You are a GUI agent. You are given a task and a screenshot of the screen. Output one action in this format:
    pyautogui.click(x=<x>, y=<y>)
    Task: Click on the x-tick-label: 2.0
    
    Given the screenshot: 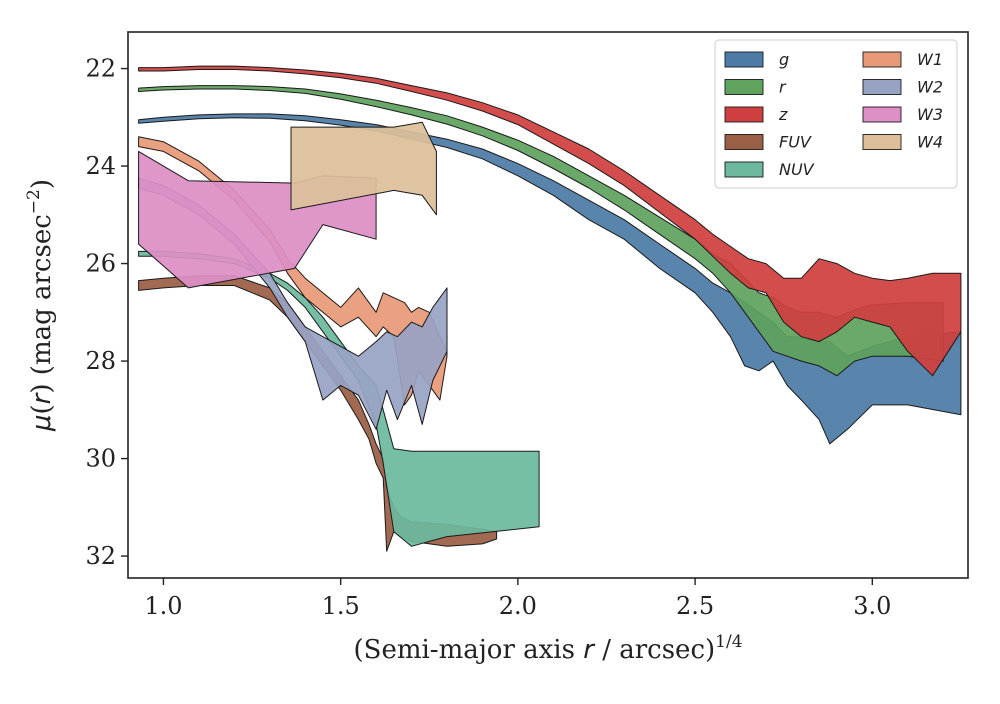 What is the action you would take?
    pyautogui.click(x=518, y=606)
    